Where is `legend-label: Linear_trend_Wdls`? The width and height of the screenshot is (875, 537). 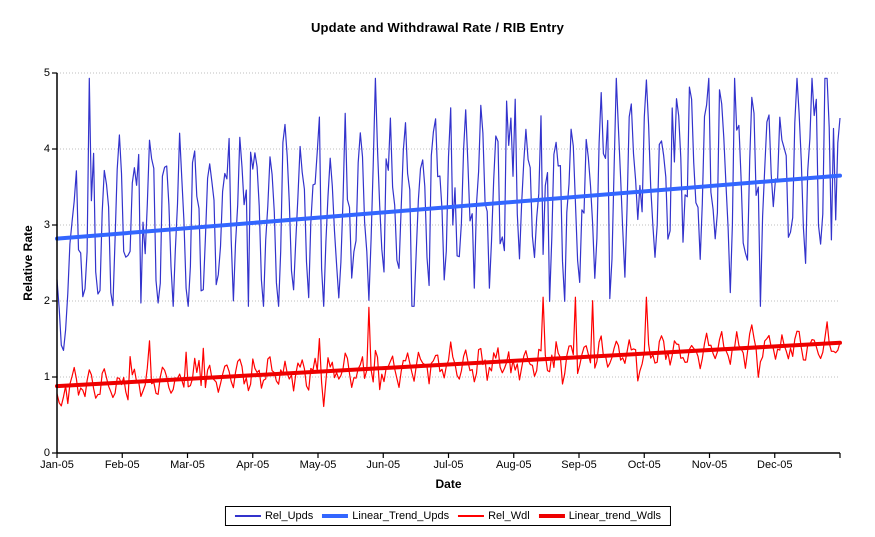 legend-label: Linear_trend_Wdls is located at coordinates (615, 516).